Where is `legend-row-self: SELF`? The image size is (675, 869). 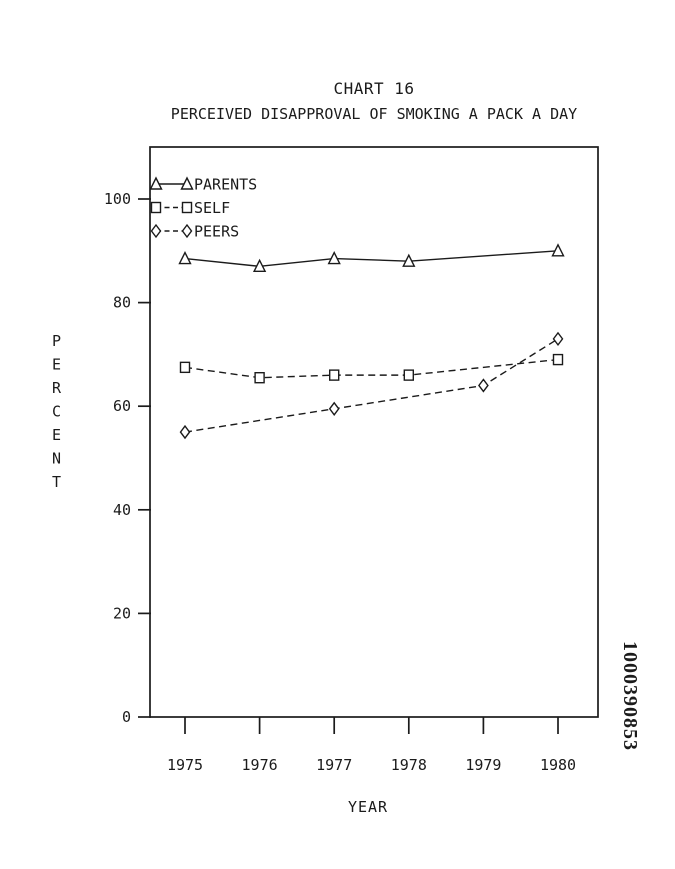 legend-row-self: SELF is located at coordinates (190, 208).